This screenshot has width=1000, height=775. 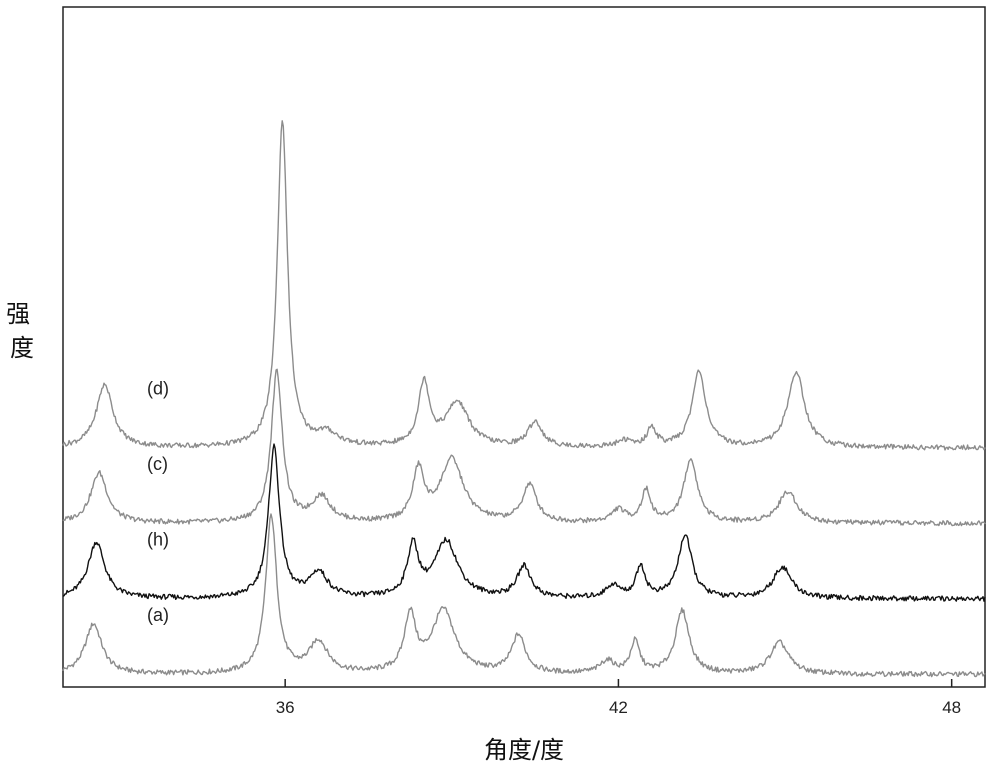 What do you see at coordinates (524, 750) in the screenshot?
I see `x-axis-title: 角度/度` at bounding box center [524, 750].